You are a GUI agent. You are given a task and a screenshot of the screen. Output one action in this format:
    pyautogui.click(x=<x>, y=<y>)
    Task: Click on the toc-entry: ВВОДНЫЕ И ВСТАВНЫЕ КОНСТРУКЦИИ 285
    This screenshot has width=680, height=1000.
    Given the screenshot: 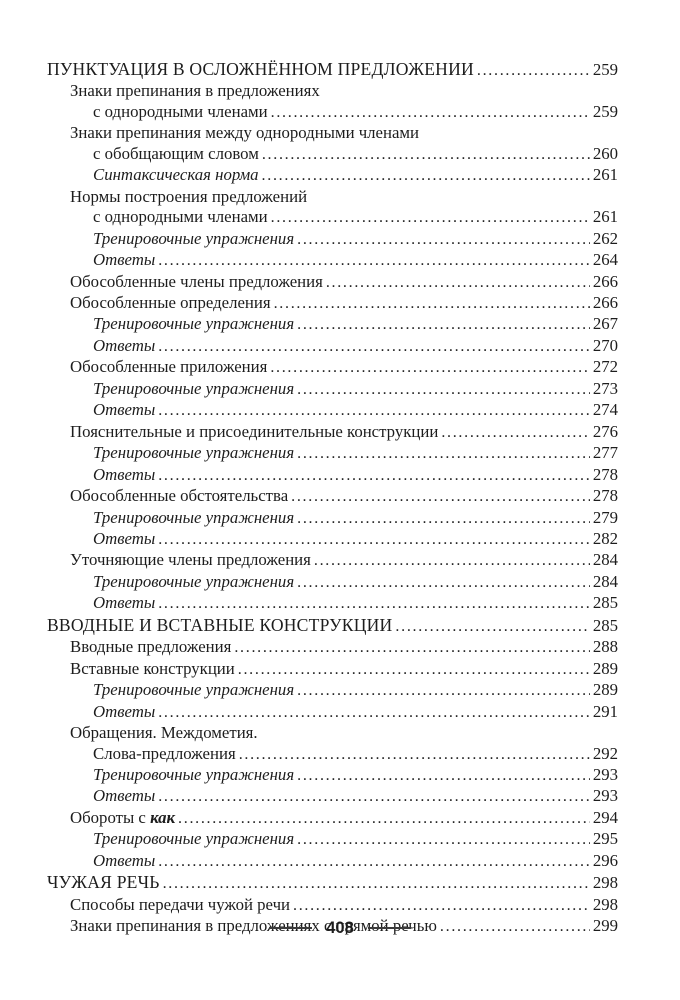 What is the action you would take?
    pyautogui.click(x=332, y=626)
    